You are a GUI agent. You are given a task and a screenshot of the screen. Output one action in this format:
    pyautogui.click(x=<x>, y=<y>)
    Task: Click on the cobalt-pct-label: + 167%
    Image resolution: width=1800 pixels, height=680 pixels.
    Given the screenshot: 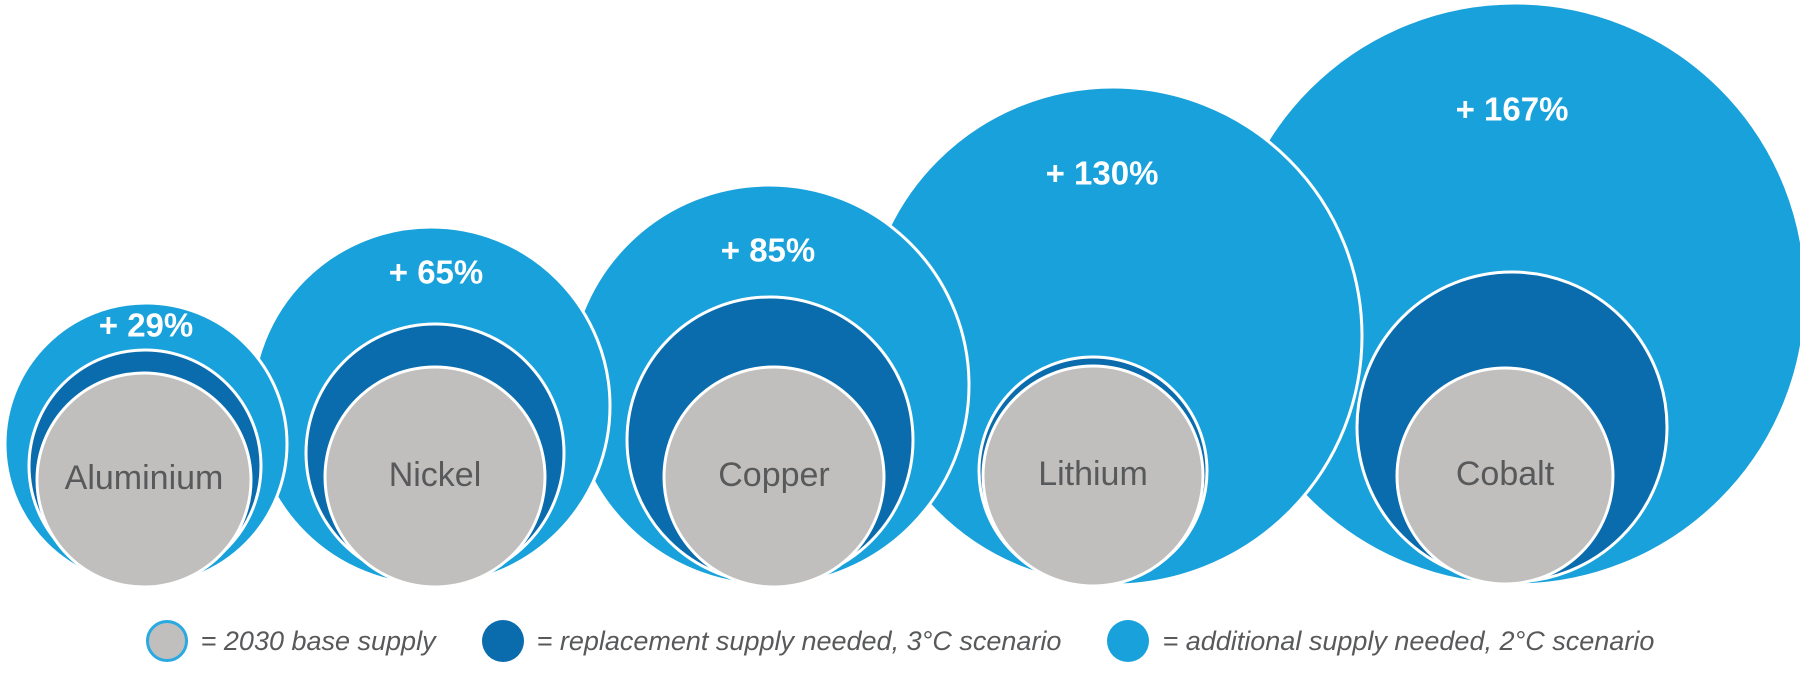 What is the action you would take?
    pyautogui.click(x=1512, y=109)
    